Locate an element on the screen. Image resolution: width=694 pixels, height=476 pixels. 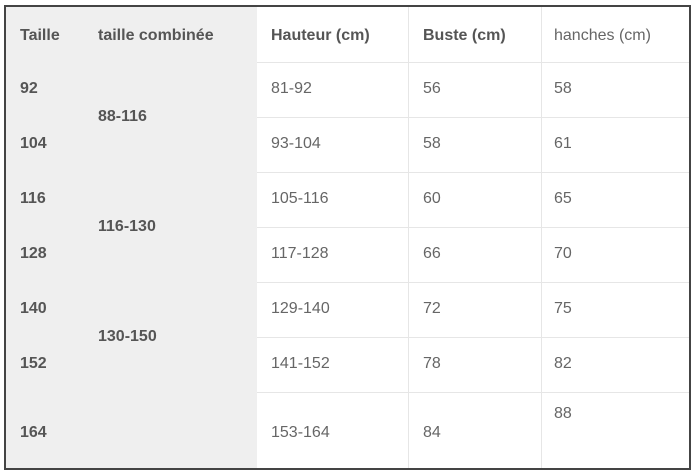
hanches-cell: 61 is located at coordinates (563, 143).